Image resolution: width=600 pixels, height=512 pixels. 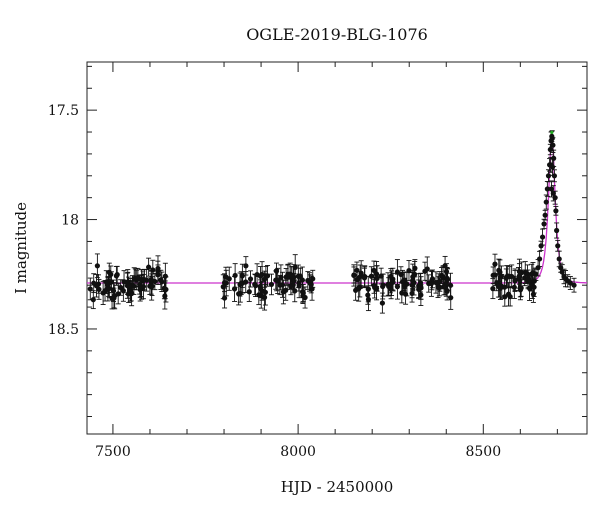 What do you see at coordinates (63, 330) in the screenshot?
I see `y-tick-label: 18.5` at bounding box center [63, 330].